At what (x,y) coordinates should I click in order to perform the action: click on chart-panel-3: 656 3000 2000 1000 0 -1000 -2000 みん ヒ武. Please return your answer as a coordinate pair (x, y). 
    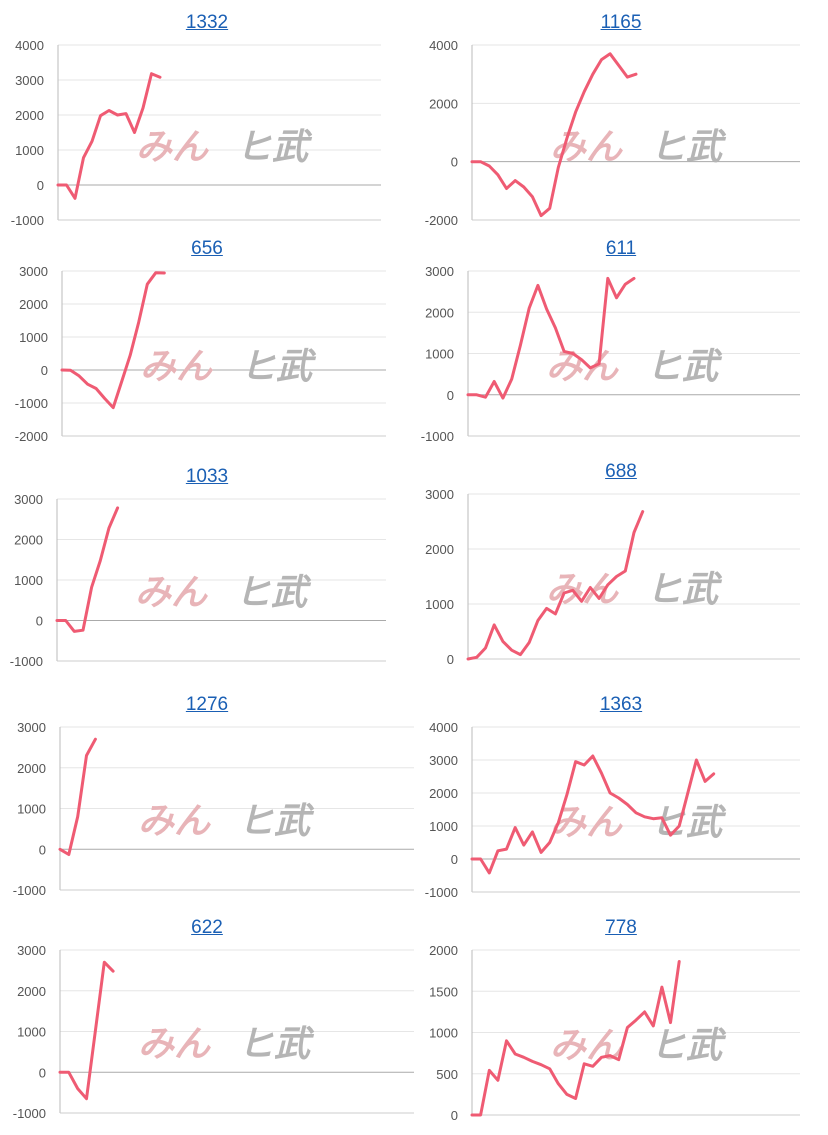
    Looking at the image, I should click on (207, 343).